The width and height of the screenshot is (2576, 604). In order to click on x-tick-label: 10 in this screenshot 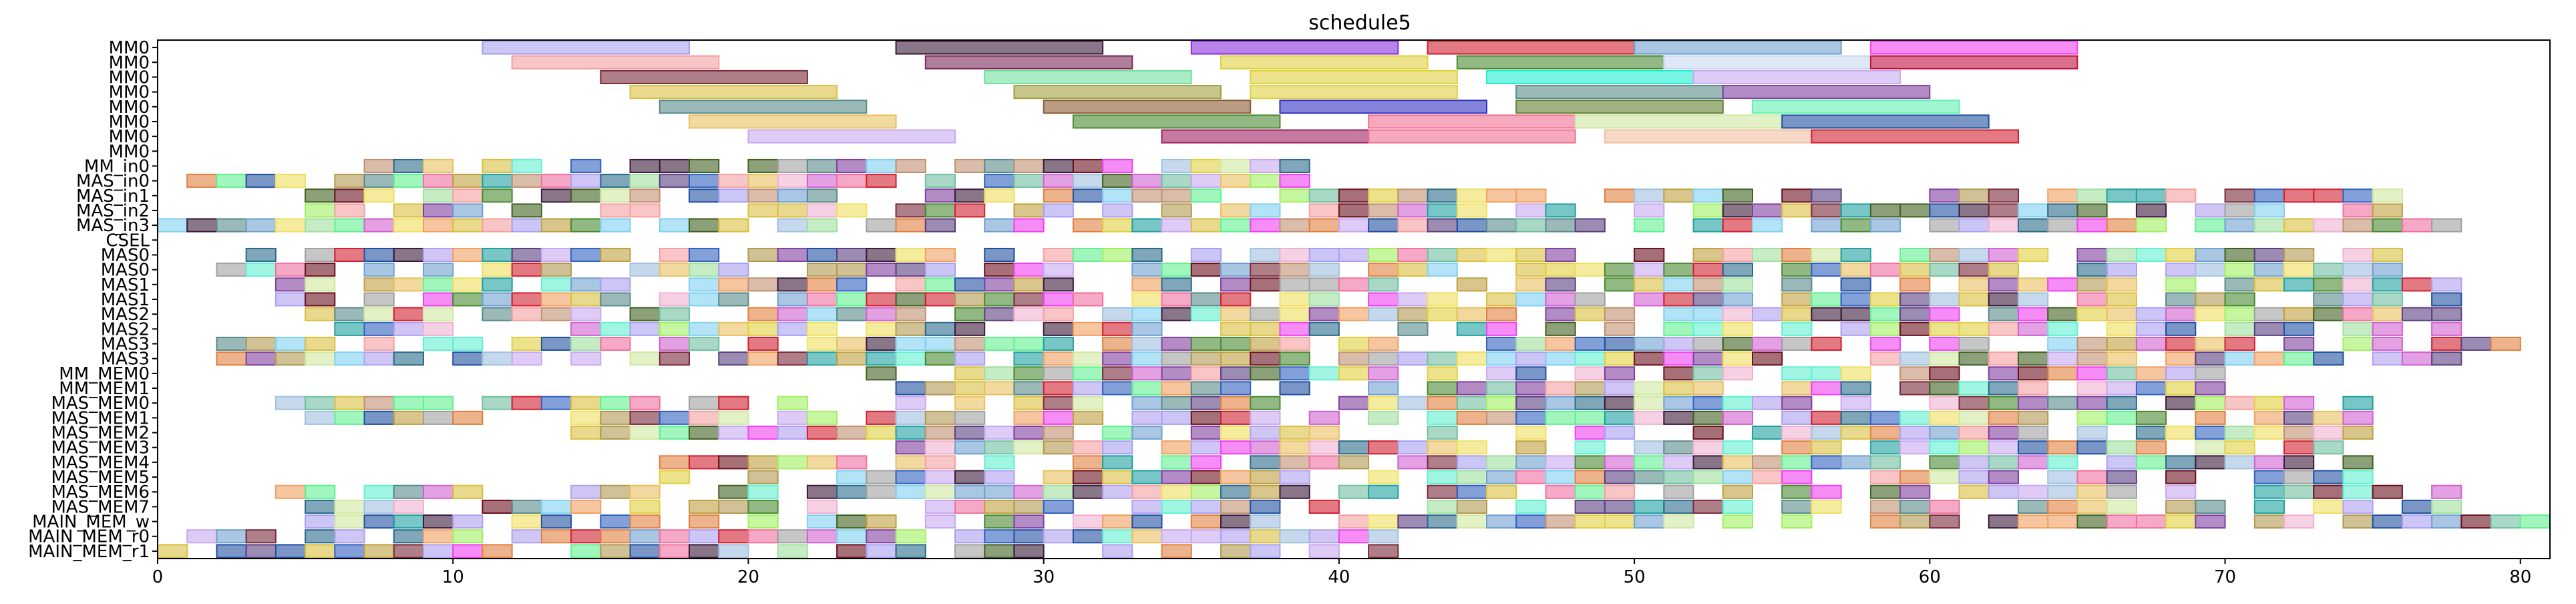, I will do `click(453, 577)`.